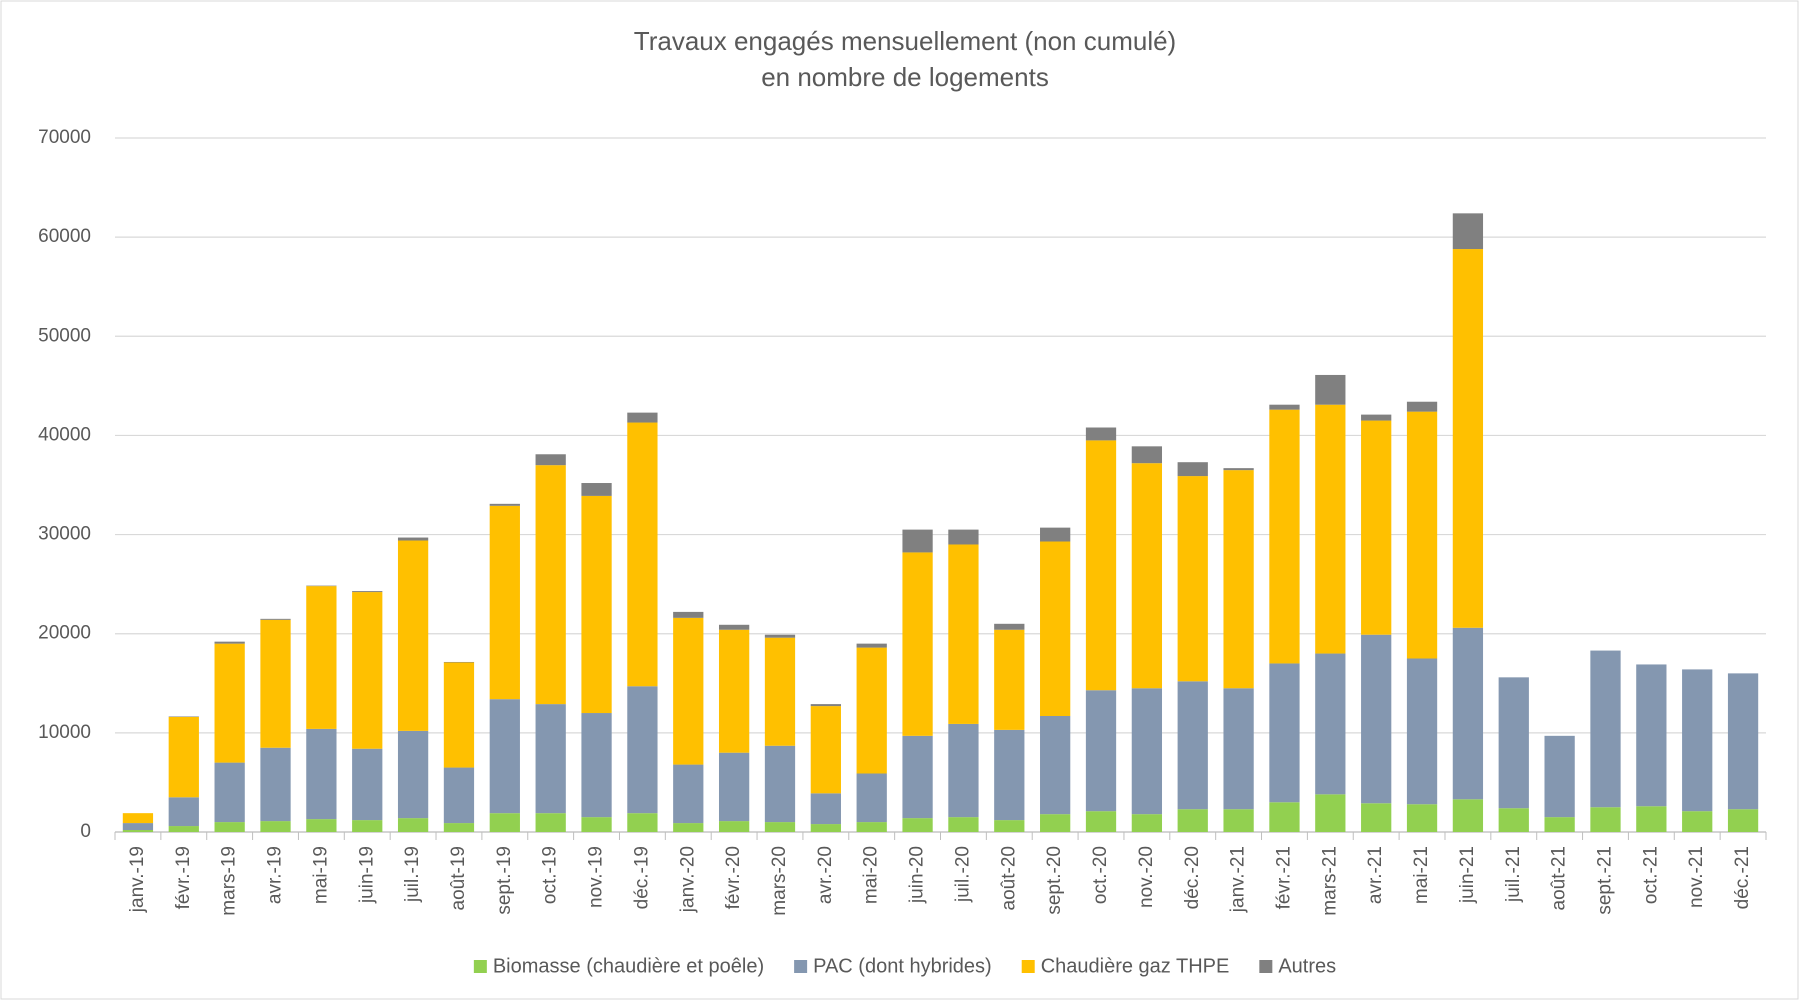 The height and width of the screenshot is (1005, 1799). Describe the element at coordinates (1238, 879) in the screenshot. I see `x-tick-label: janv.-21` at that location.